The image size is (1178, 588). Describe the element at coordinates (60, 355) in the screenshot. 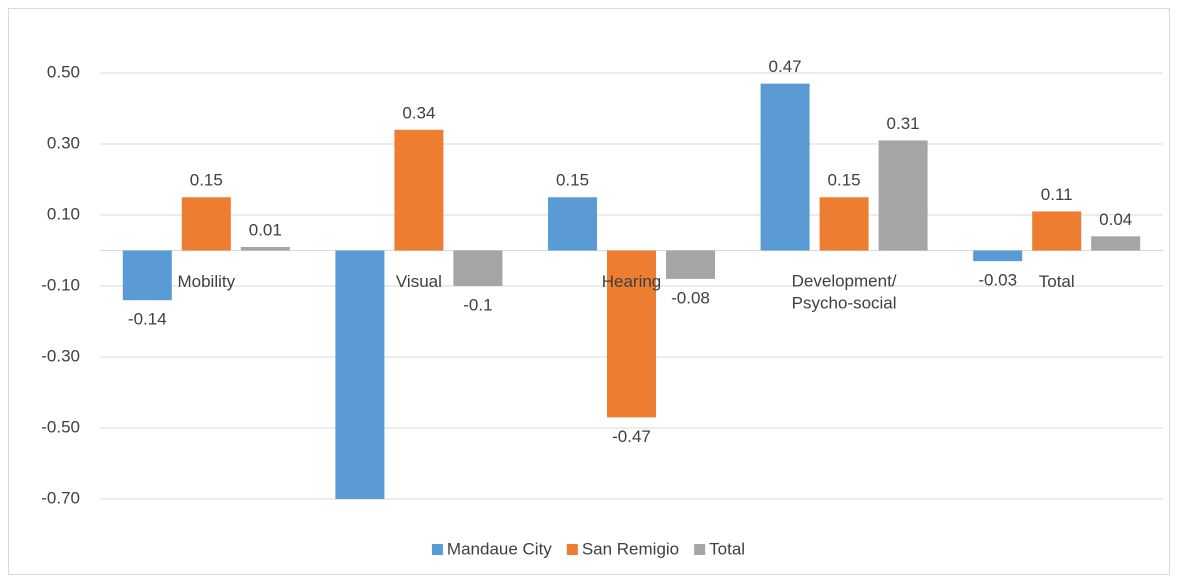

I see `y-tick-label: -0.30` at that location.